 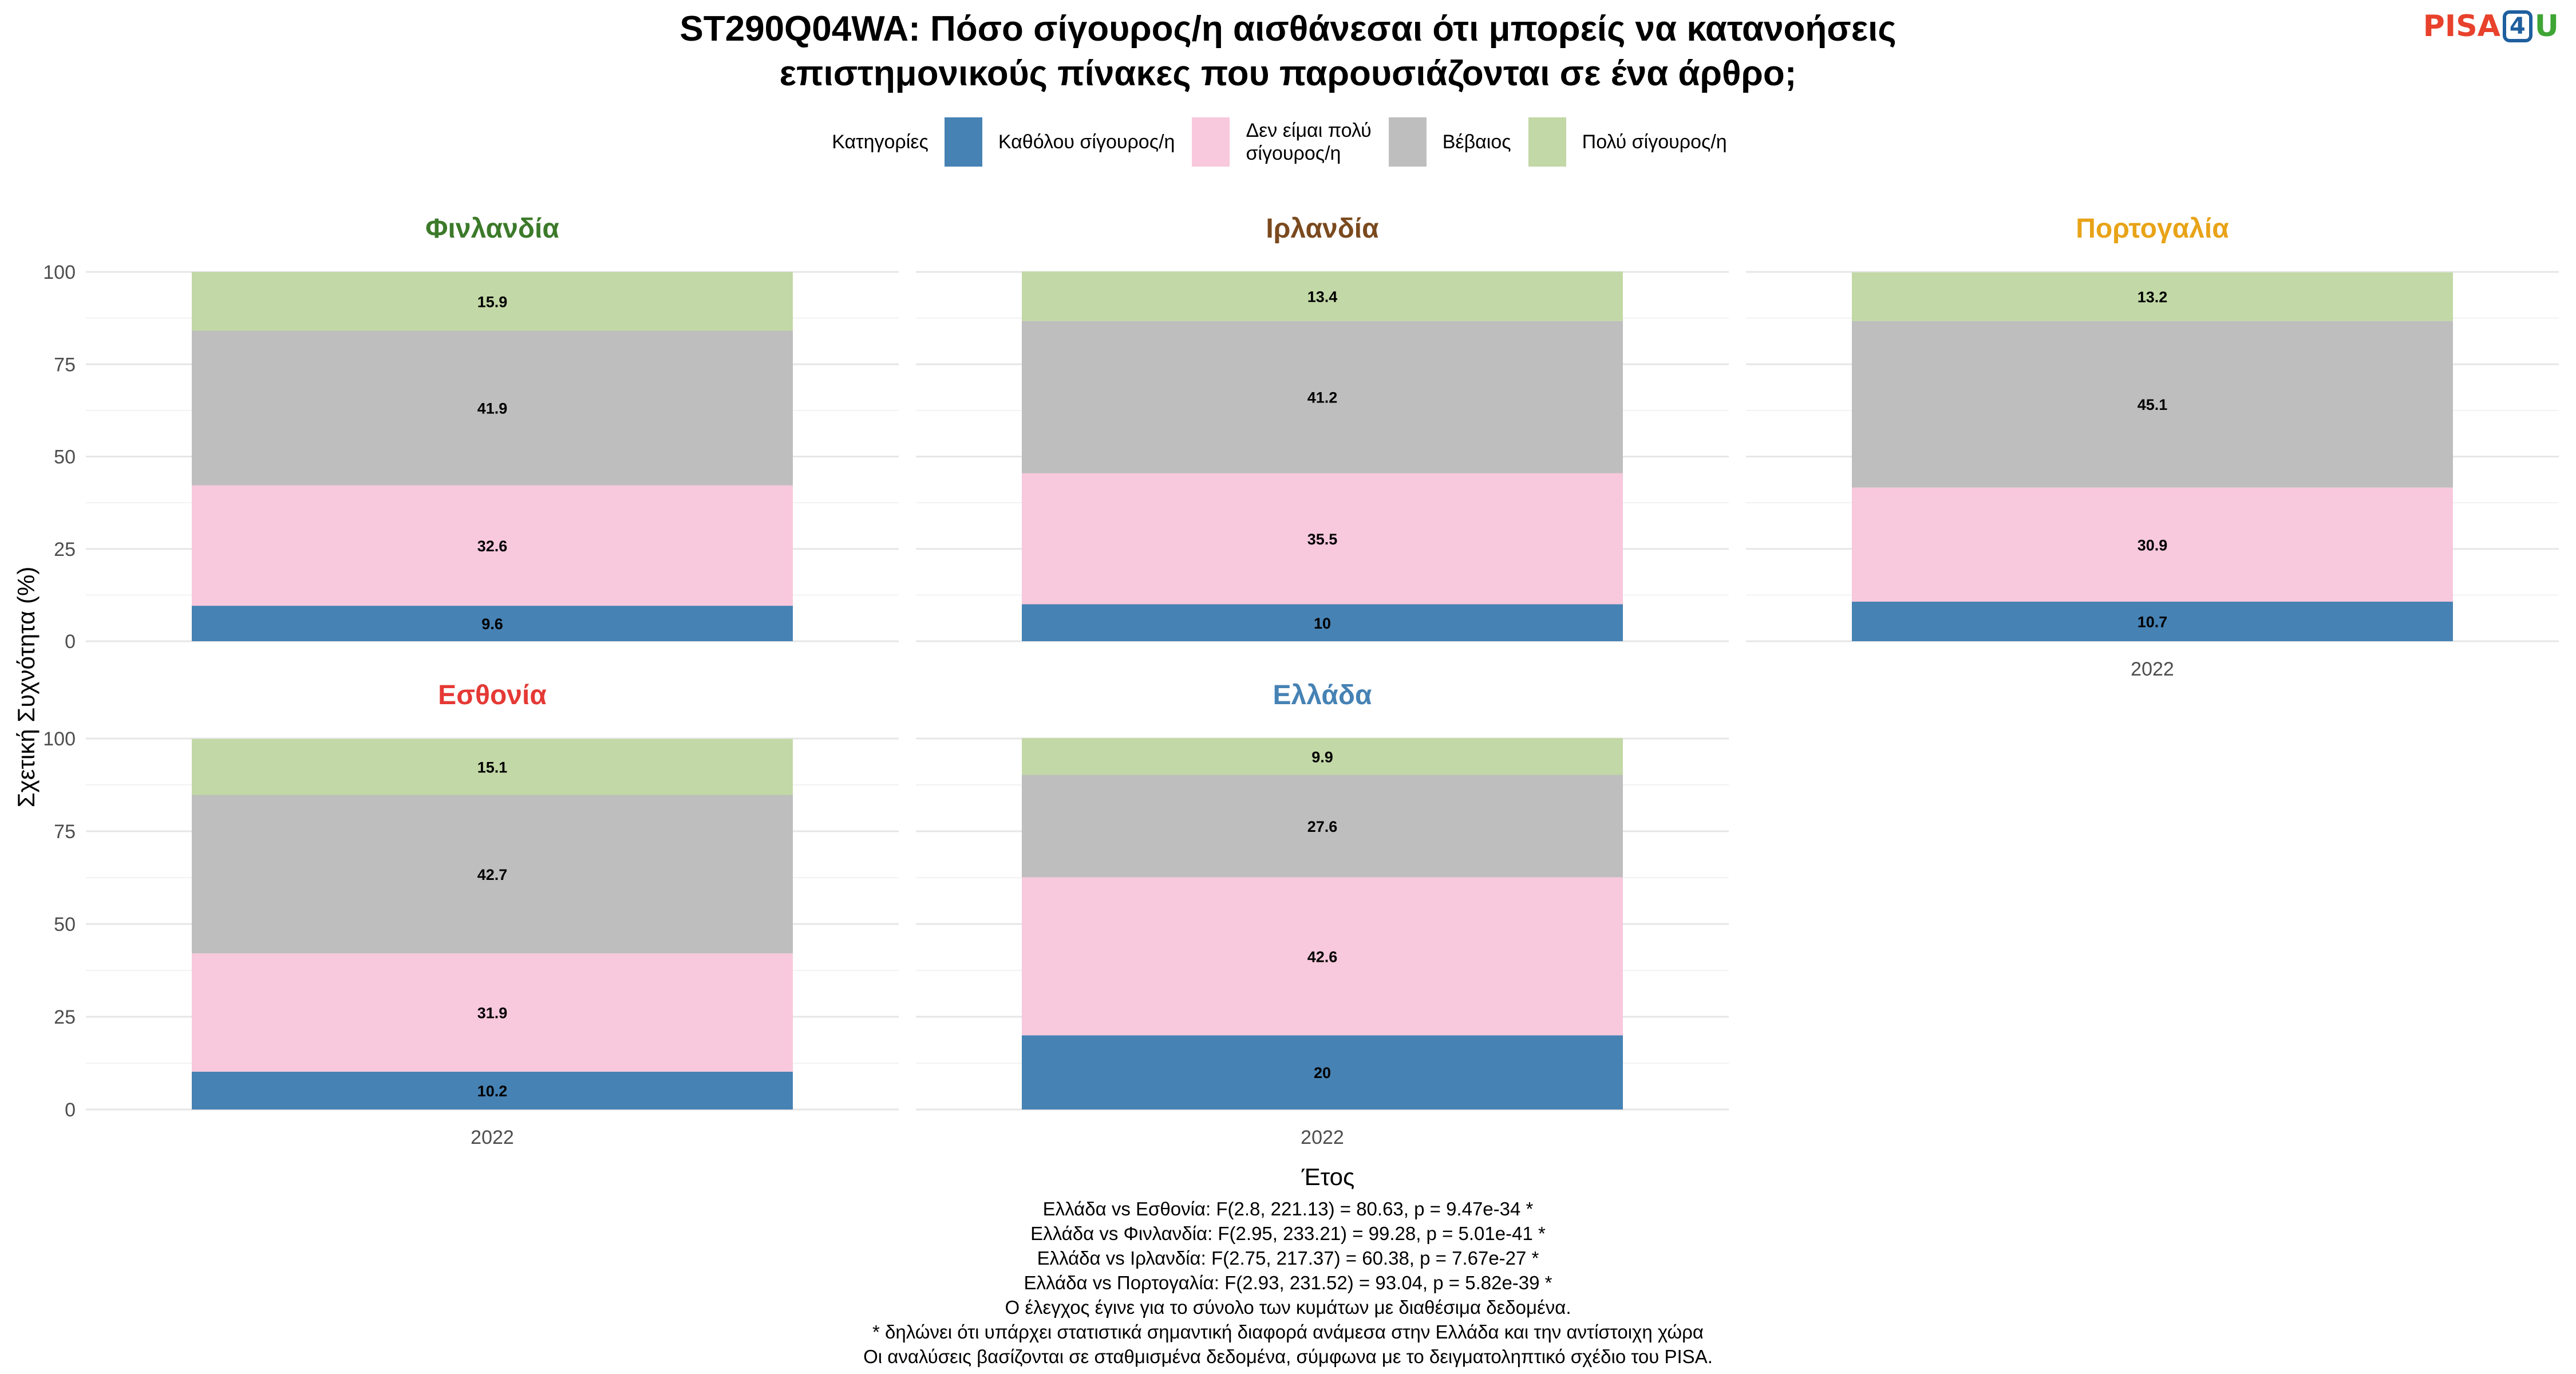 I want to click on data-label: 15.1, so click(x=492, y=767).